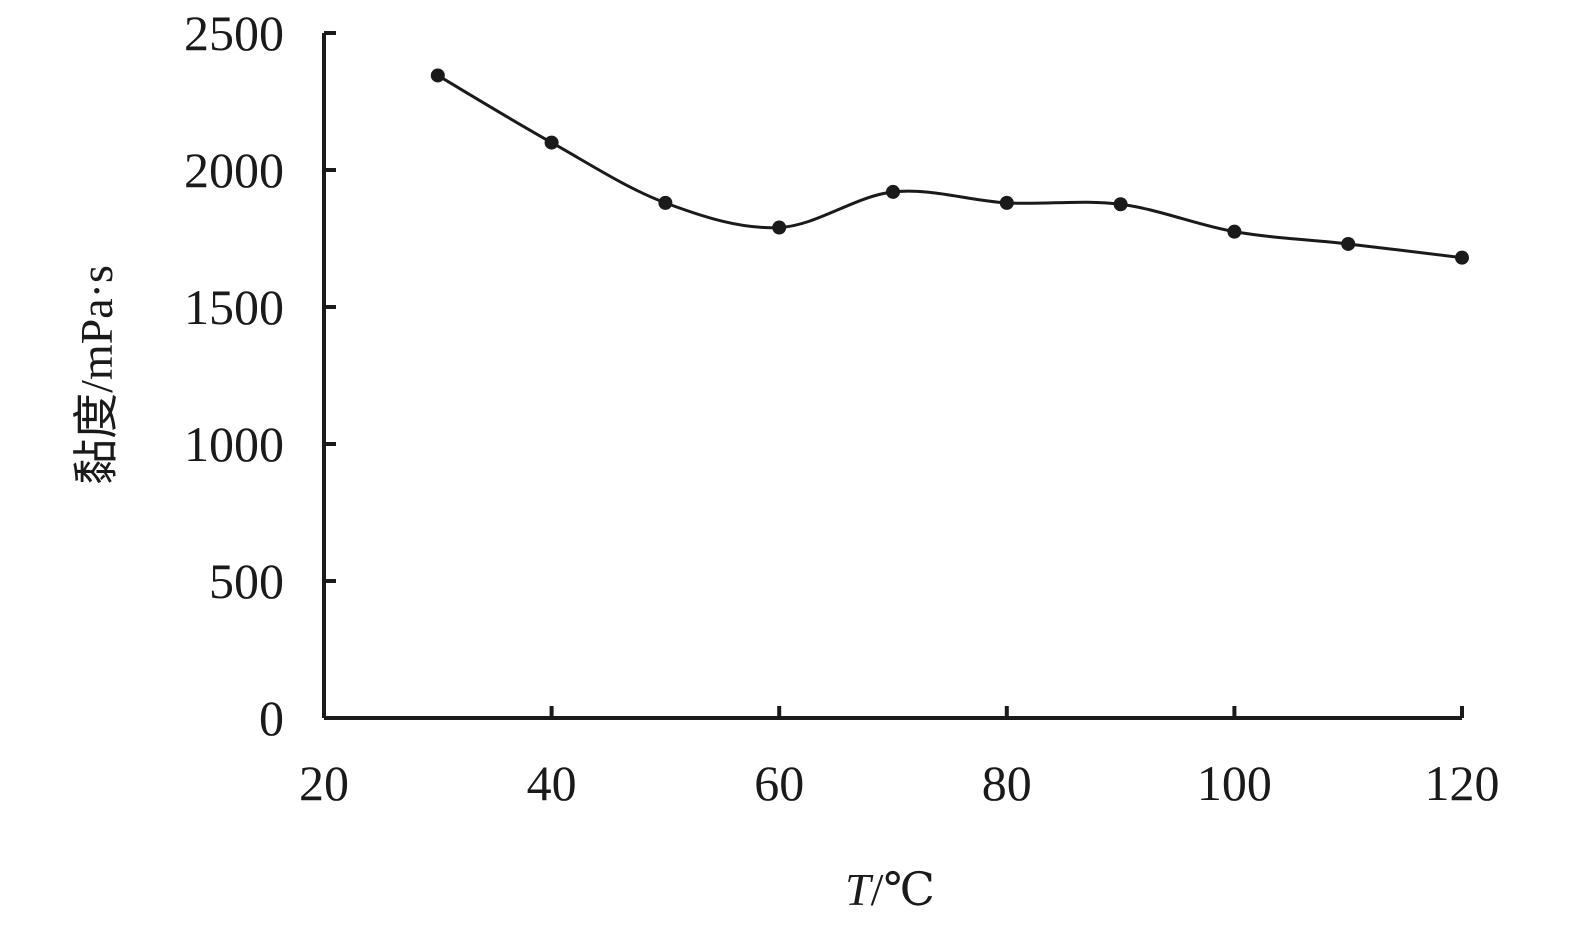 The width and height of the screenshot is (1575, 929). Describe the element at coordinates (246, 581) in the screenshot. I see `y-tick-label: 500` at that location.